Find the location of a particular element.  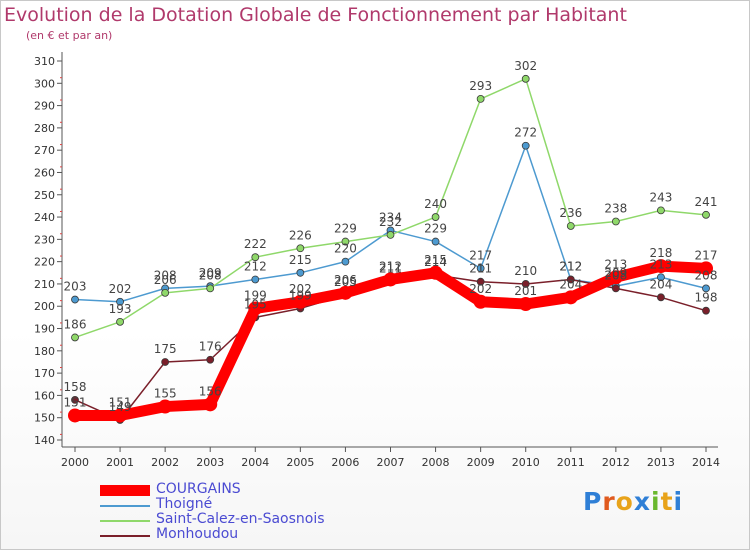

data-label: 208 is located at coordinates (210, 275).